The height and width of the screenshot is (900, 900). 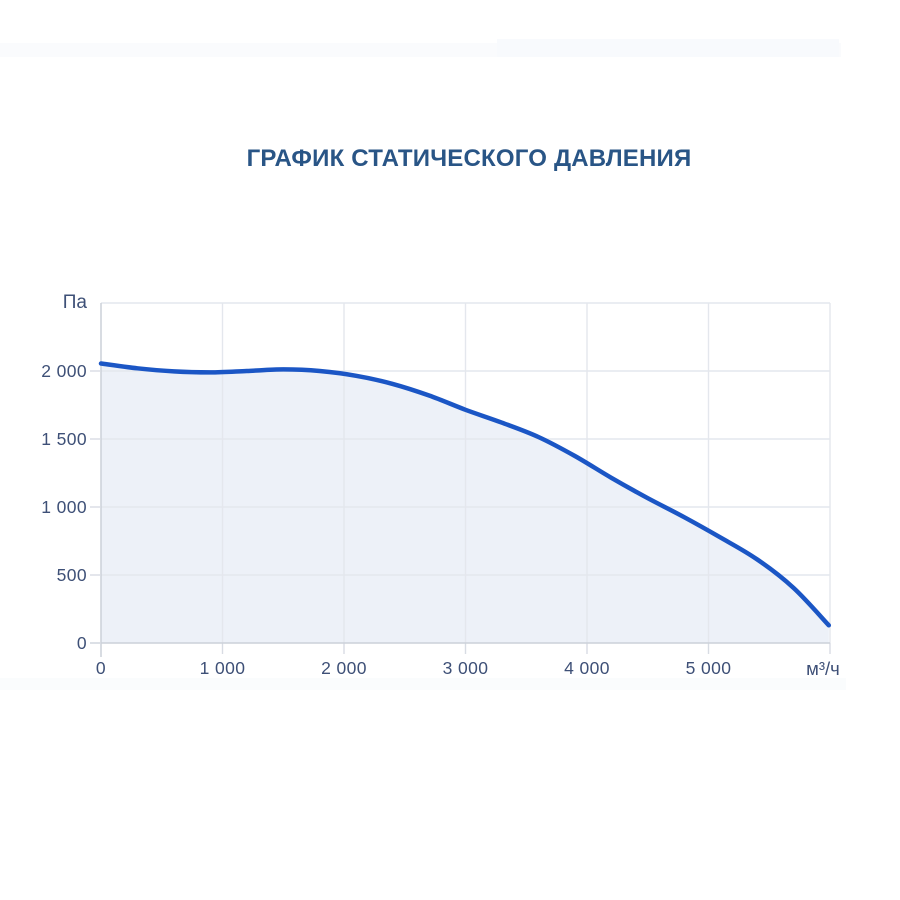 I want to click on y-tick-label: 500, so click(x=72, y=575).